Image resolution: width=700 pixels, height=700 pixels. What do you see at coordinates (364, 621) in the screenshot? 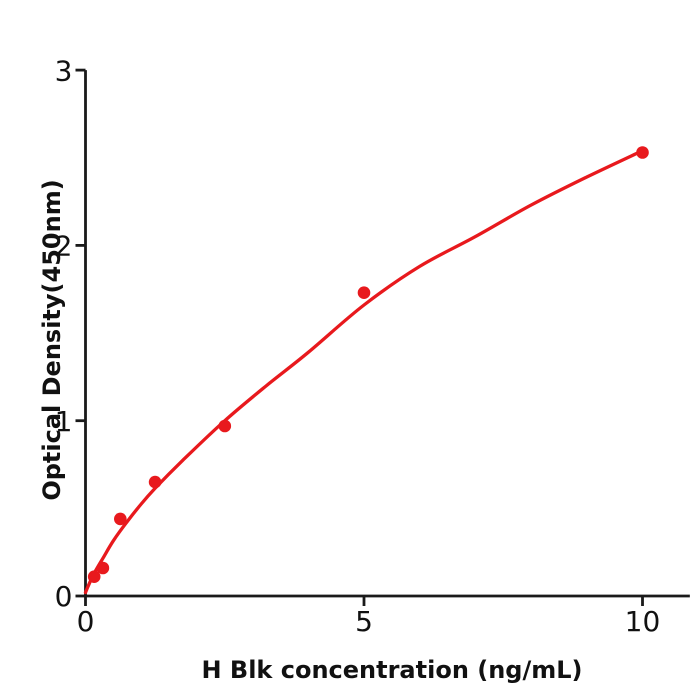
I see `x-tick-label: 5` at bounding box center [364, 621].